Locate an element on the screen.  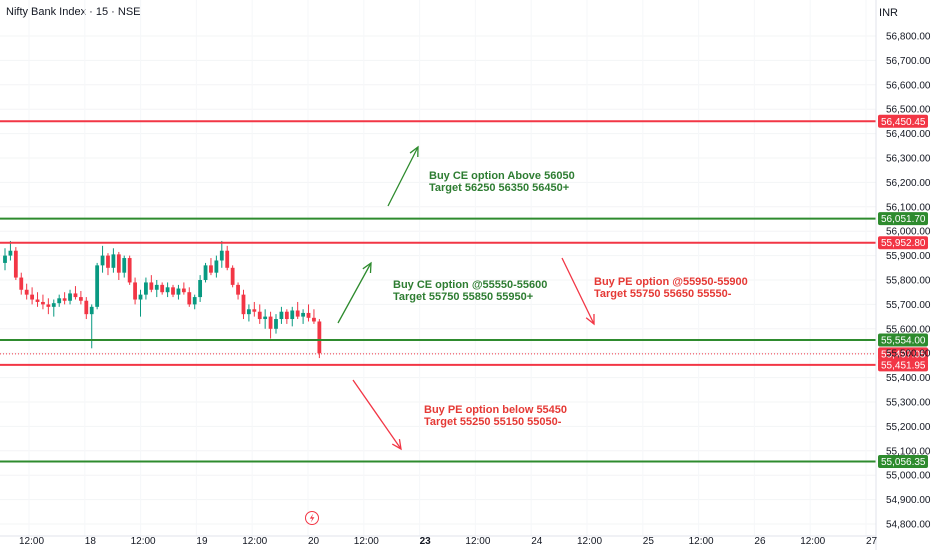
annotation-text: Target 55750 55650 55550- is located at coordinates (663, 294).